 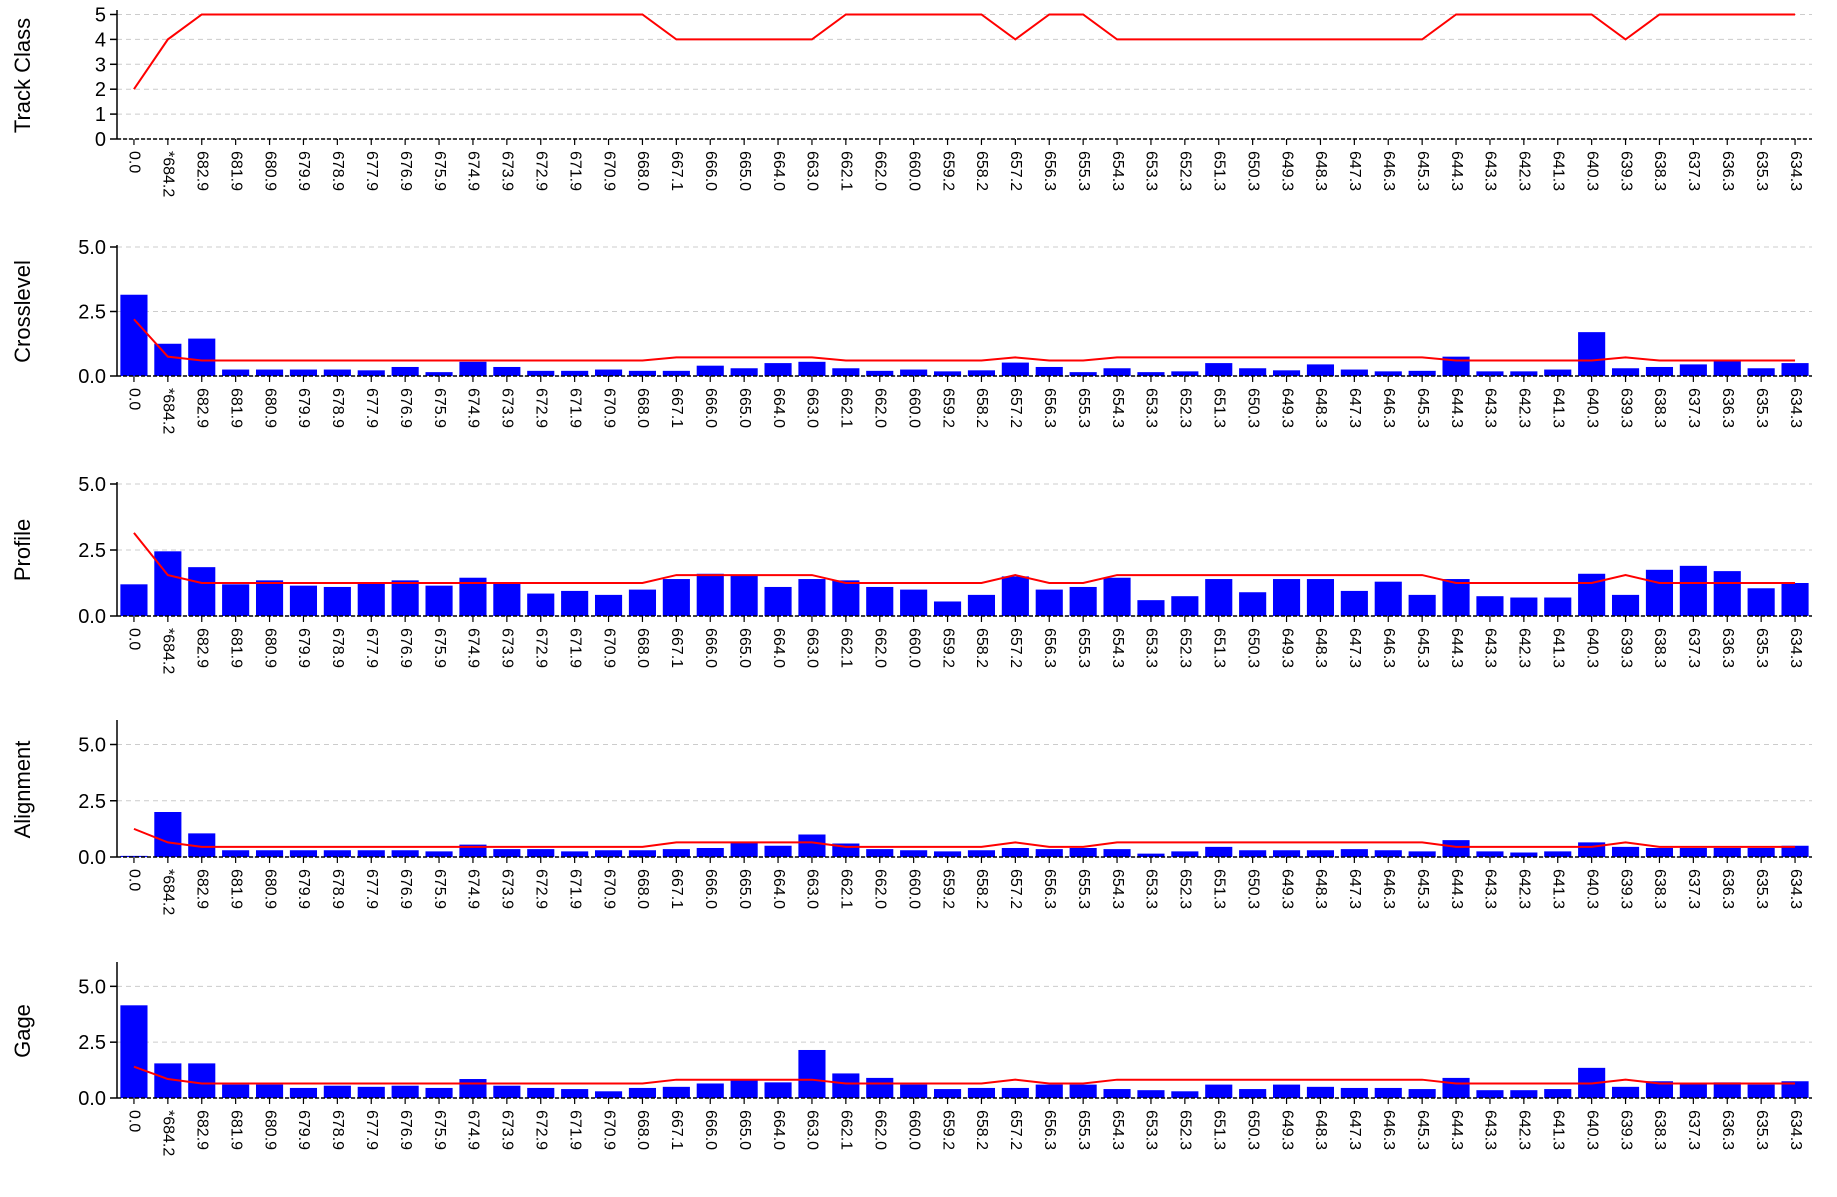 What do you see at coordinates (1795, 408) in the screenshot?
I see `x-tick-label: 634.3` at bounding box center [1795, 408].